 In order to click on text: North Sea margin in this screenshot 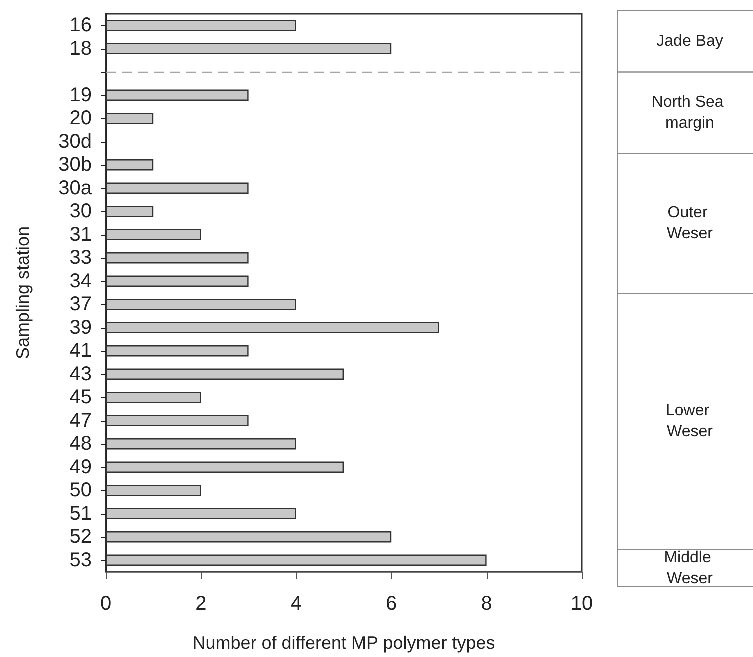, I will do `click(690, 113)`.